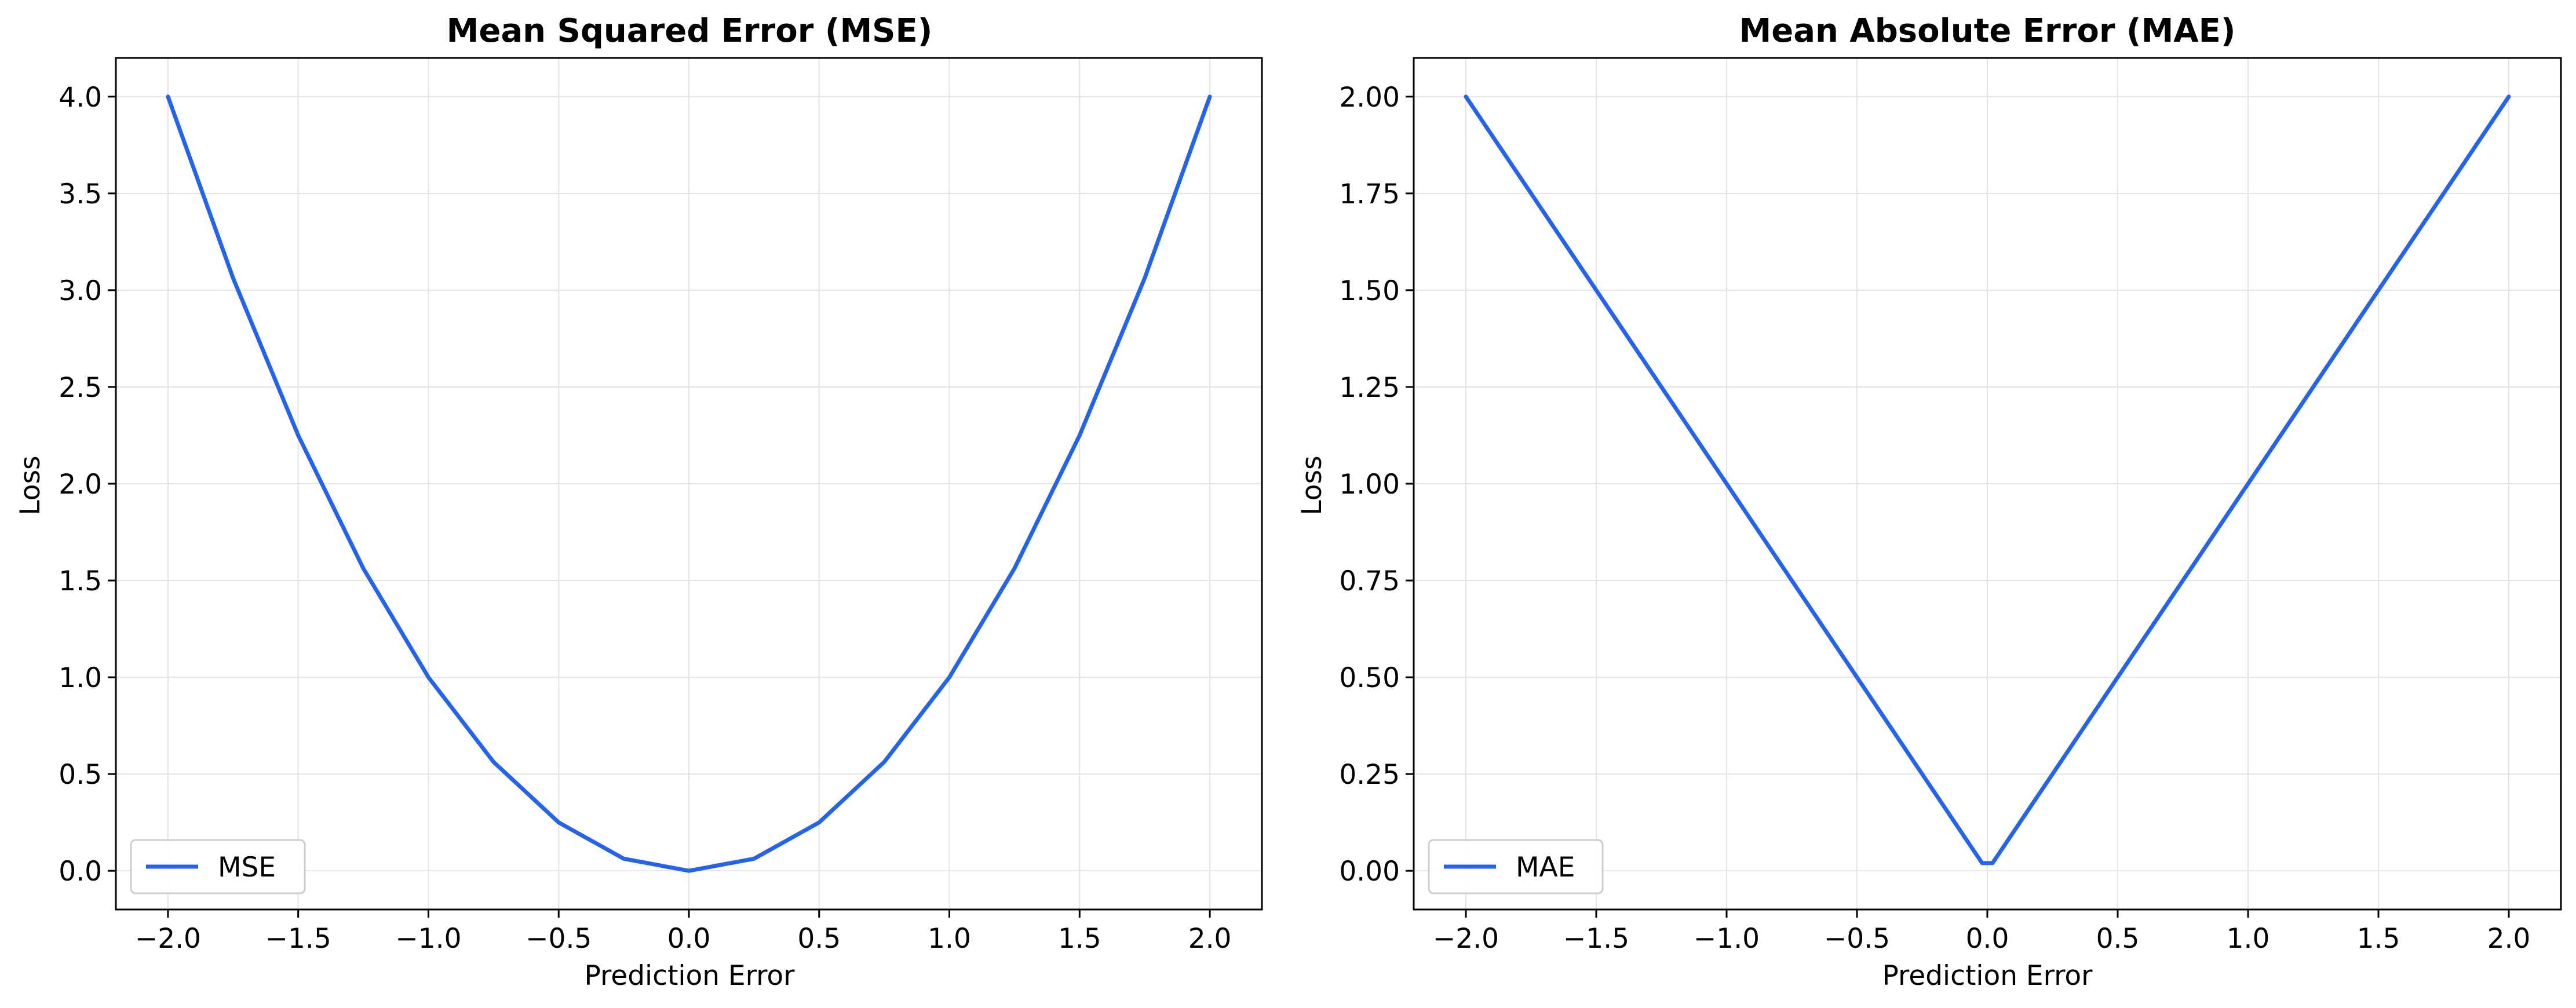 The width and height of the screenshot is (2576, 1008). I want to click on mae-y-tick-label: 1.50, so click(1369, 291).